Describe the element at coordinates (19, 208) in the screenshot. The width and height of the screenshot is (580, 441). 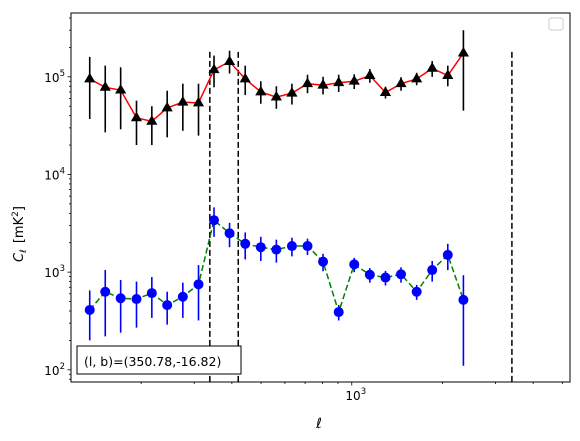
I see `y-axis-label-unit-close: ]` at that location.